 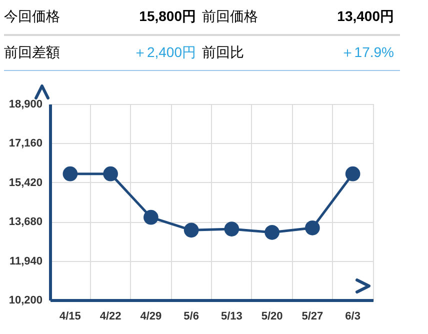 What do you see at coordinates (167, 17) in the screenshot?
I see `text: 15,800円` at bounding box center [167, 17].